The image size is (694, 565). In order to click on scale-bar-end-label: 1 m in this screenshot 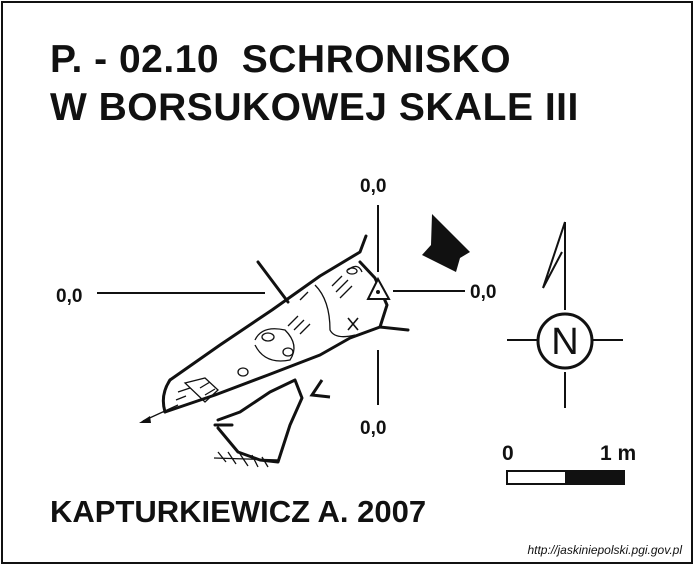, I will do `click(618, 453)`.